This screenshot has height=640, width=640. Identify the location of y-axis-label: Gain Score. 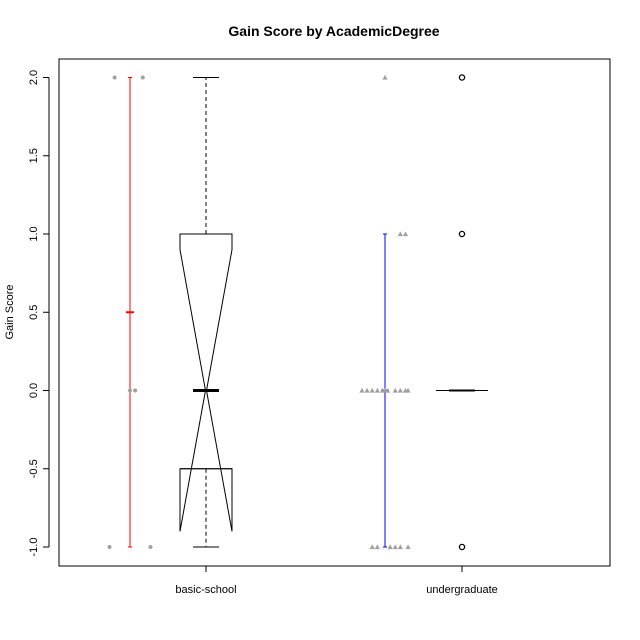
(10, 311).